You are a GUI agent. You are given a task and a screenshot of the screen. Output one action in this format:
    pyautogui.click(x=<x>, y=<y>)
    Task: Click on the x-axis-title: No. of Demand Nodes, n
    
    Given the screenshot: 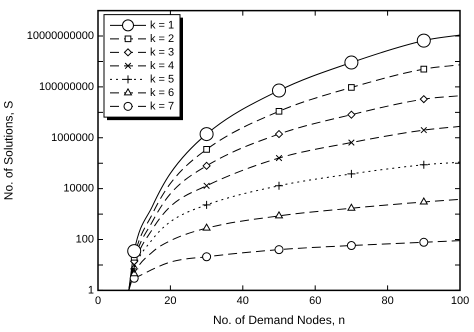 What is the action you would take?
    pyautogui.click(x=279, y=320)
    